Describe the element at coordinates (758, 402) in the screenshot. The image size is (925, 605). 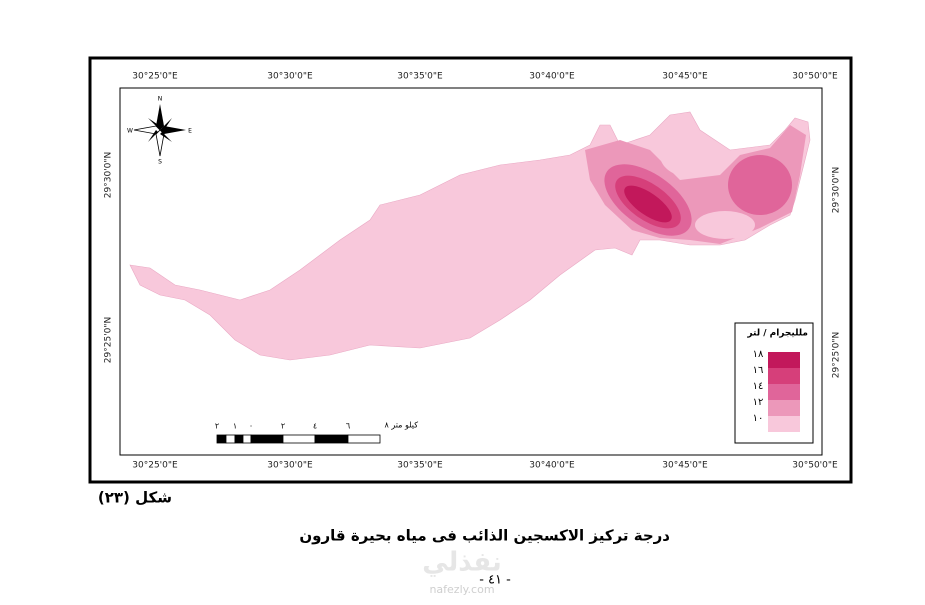
I see `legend-label: ١٢` at that location.